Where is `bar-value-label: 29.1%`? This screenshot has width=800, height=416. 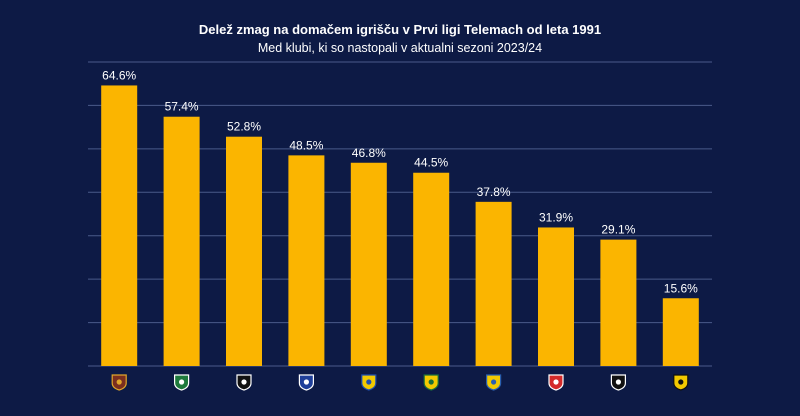 bar-value-label: 29.1% is located at coordinates (618, 230).